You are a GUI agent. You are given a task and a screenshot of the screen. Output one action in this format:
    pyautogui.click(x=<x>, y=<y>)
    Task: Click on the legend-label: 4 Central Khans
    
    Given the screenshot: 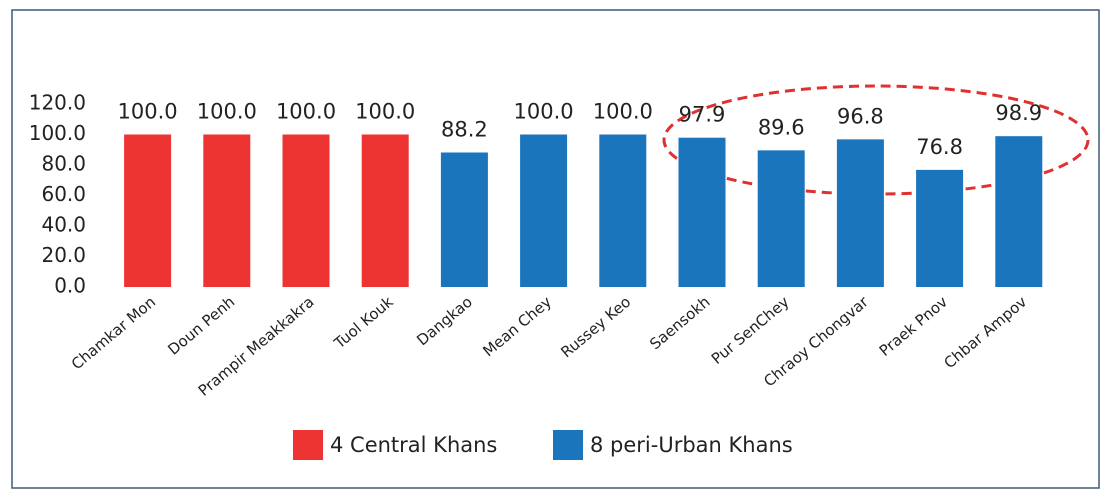 What is the action you would take?
    pyautogui.click(x=413, y=445)
    